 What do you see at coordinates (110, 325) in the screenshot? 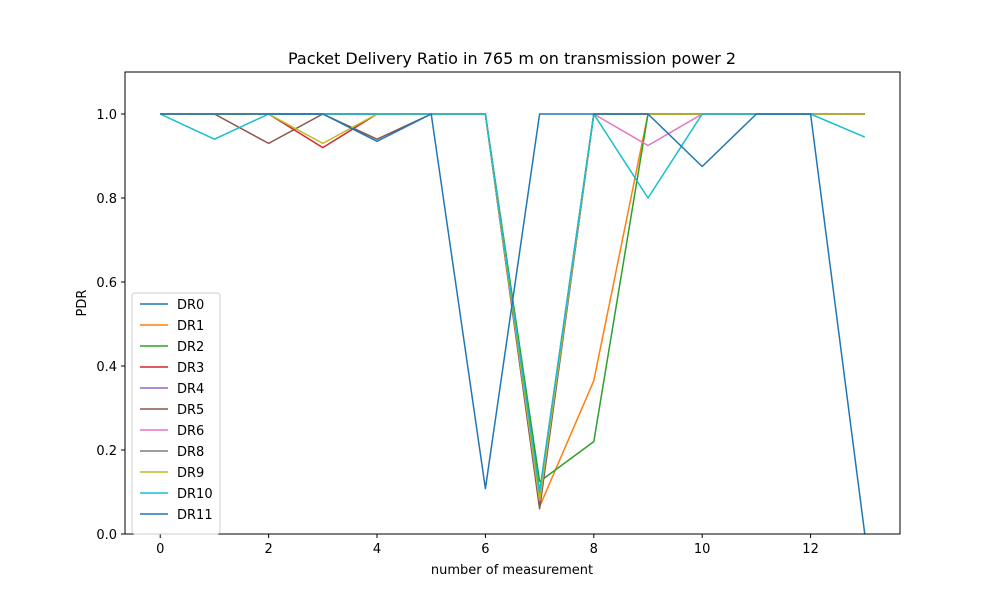
I see `y-axis: 0.0 0.2 0.4 0.6 0.8 1.0` at bounding box center [110, 325].